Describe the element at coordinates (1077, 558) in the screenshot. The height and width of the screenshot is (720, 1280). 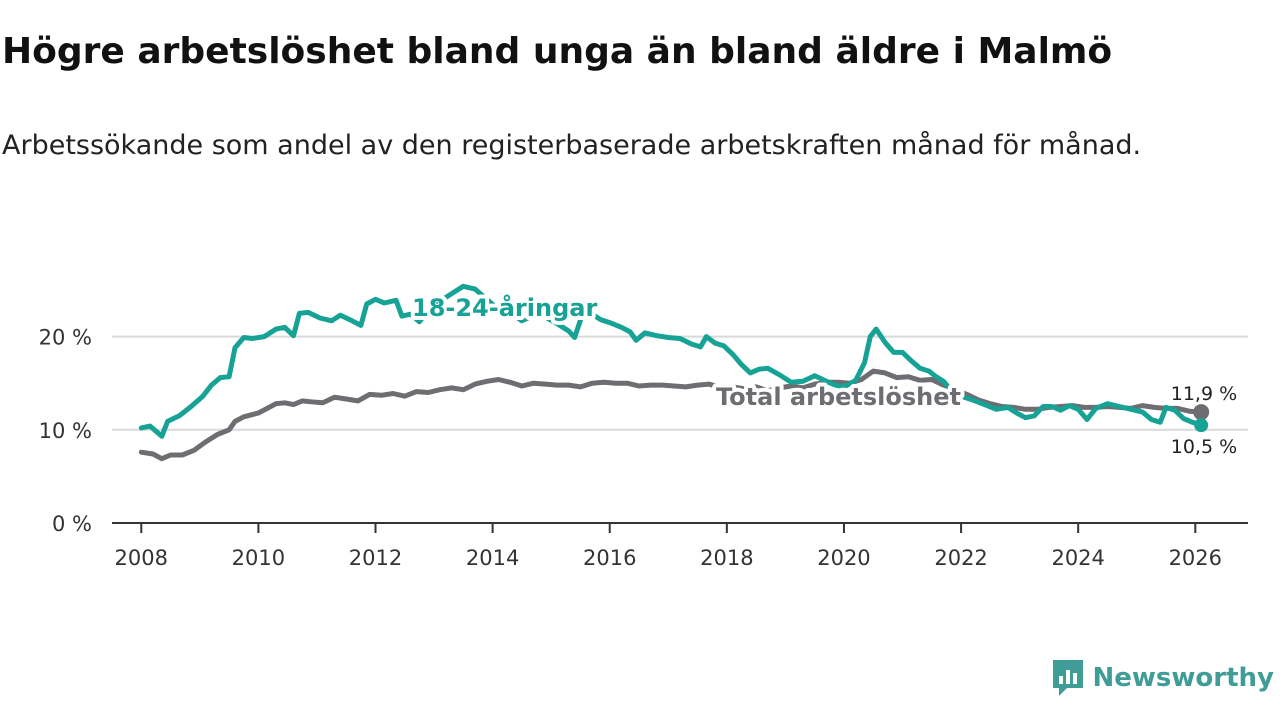
I see `x-tick-label: 2024` at that location.